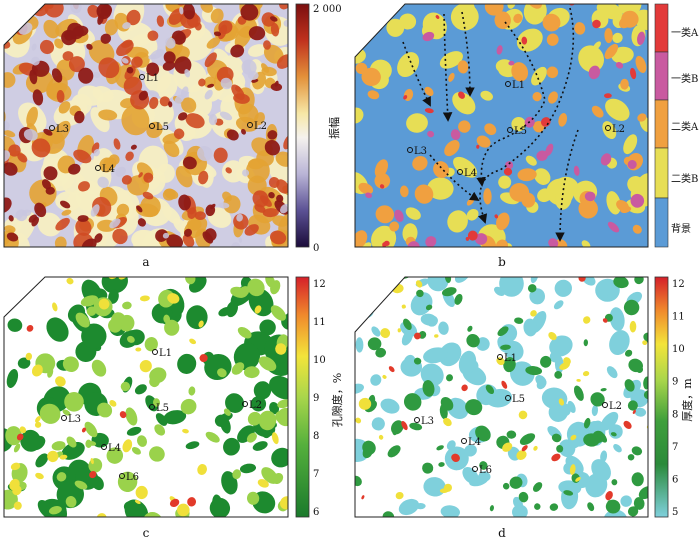 This screenshot has height=549, width=700. I want to click on colorbar-tick: 9, so click(316, 398).